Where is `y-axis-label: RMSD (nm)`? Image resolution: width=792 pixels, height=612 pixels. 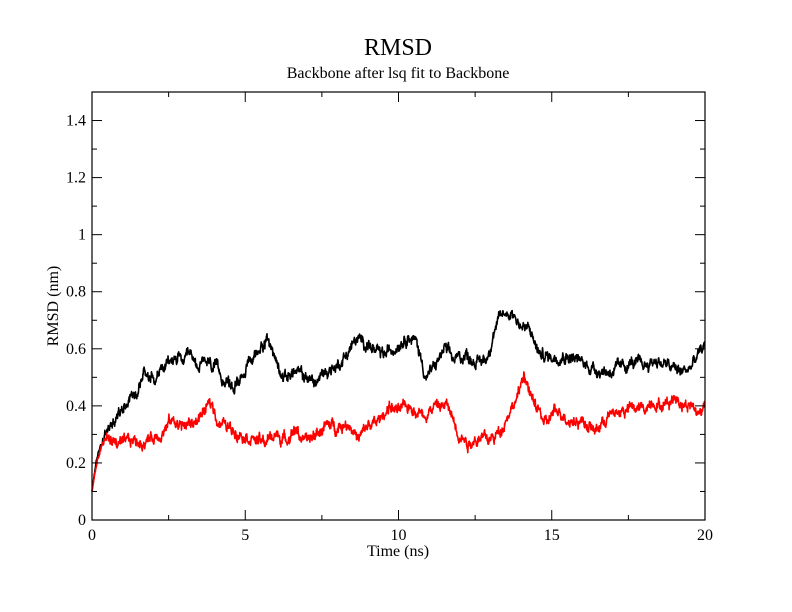 y-axis-label: RMSD (nm) is located at coordinates (53, 306).